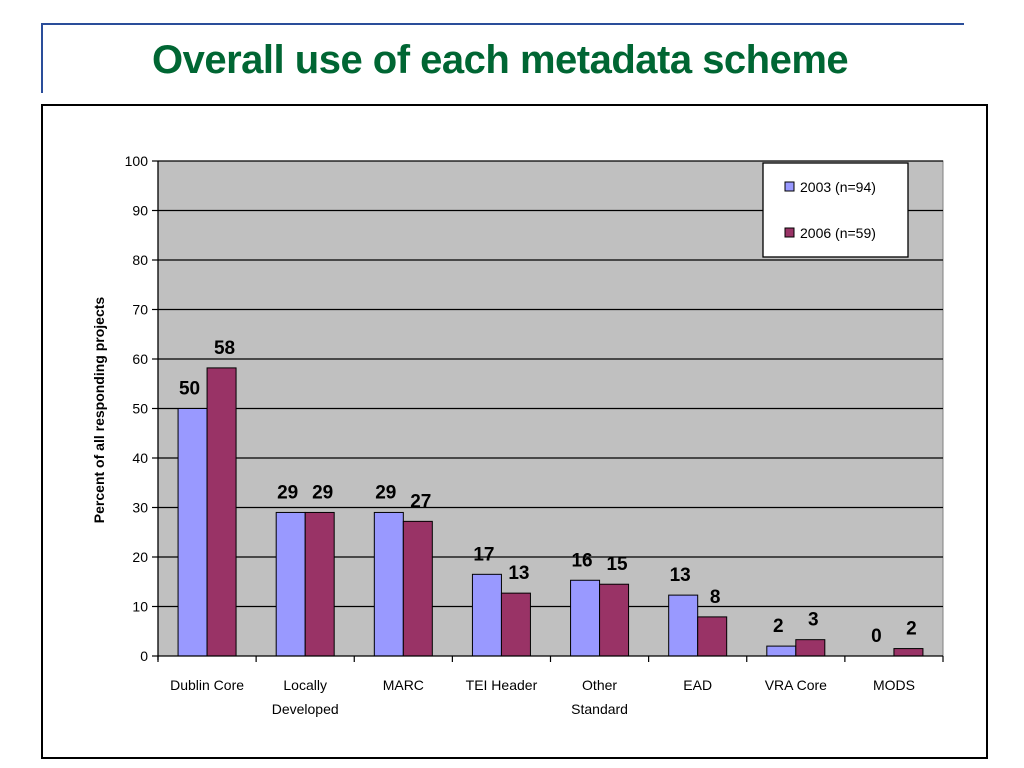 This screenshot has height=768, width=1024. Describe the element at coordinates (581, 560) in the screenshot. I see `data-label: 16` at that location.